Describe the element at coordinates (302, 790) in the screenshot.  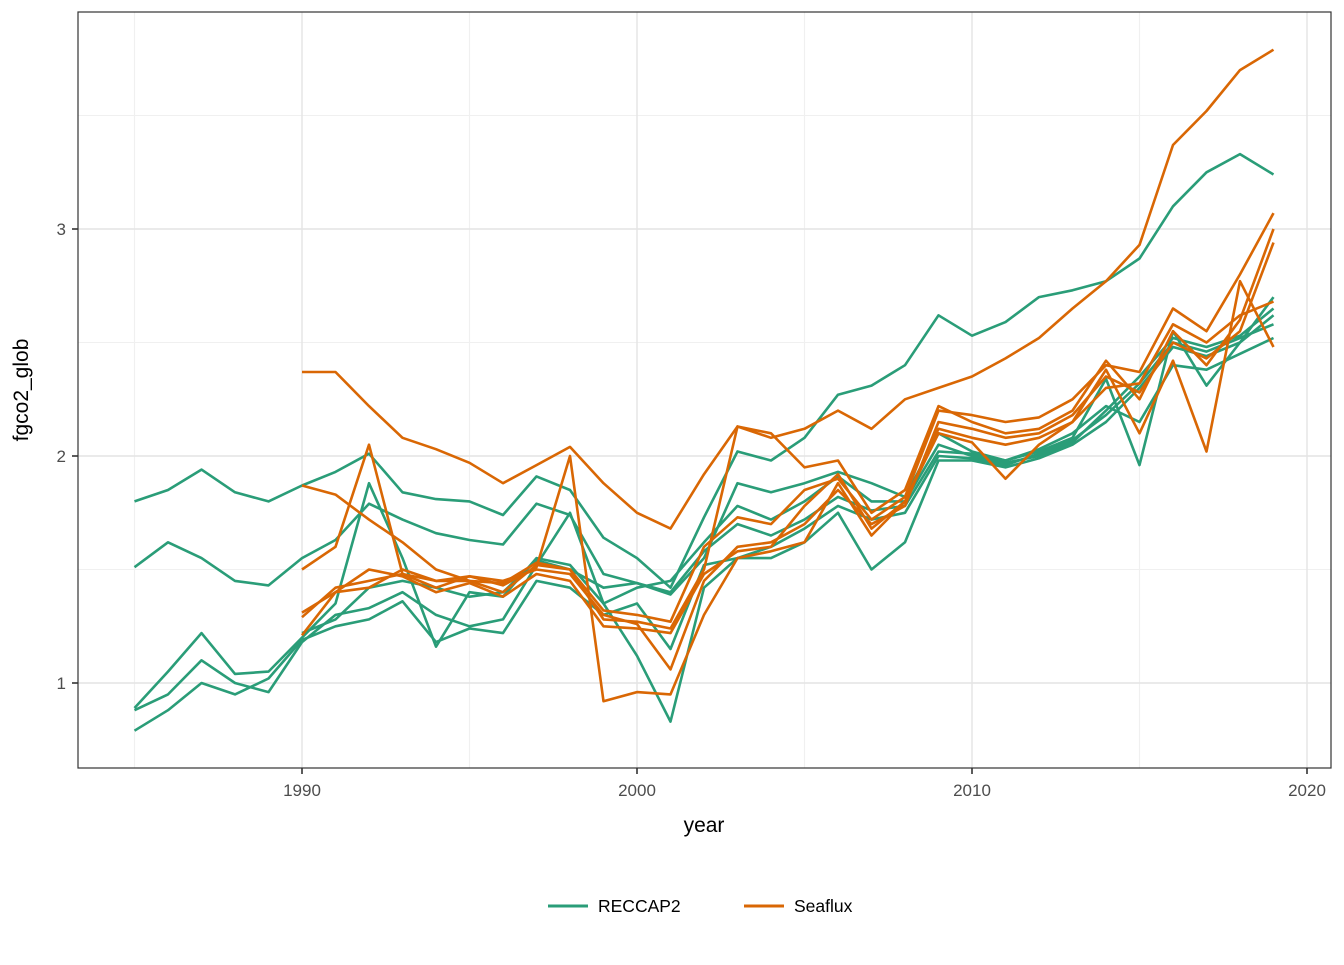
I see `x-tick-label: 1990` at that location.